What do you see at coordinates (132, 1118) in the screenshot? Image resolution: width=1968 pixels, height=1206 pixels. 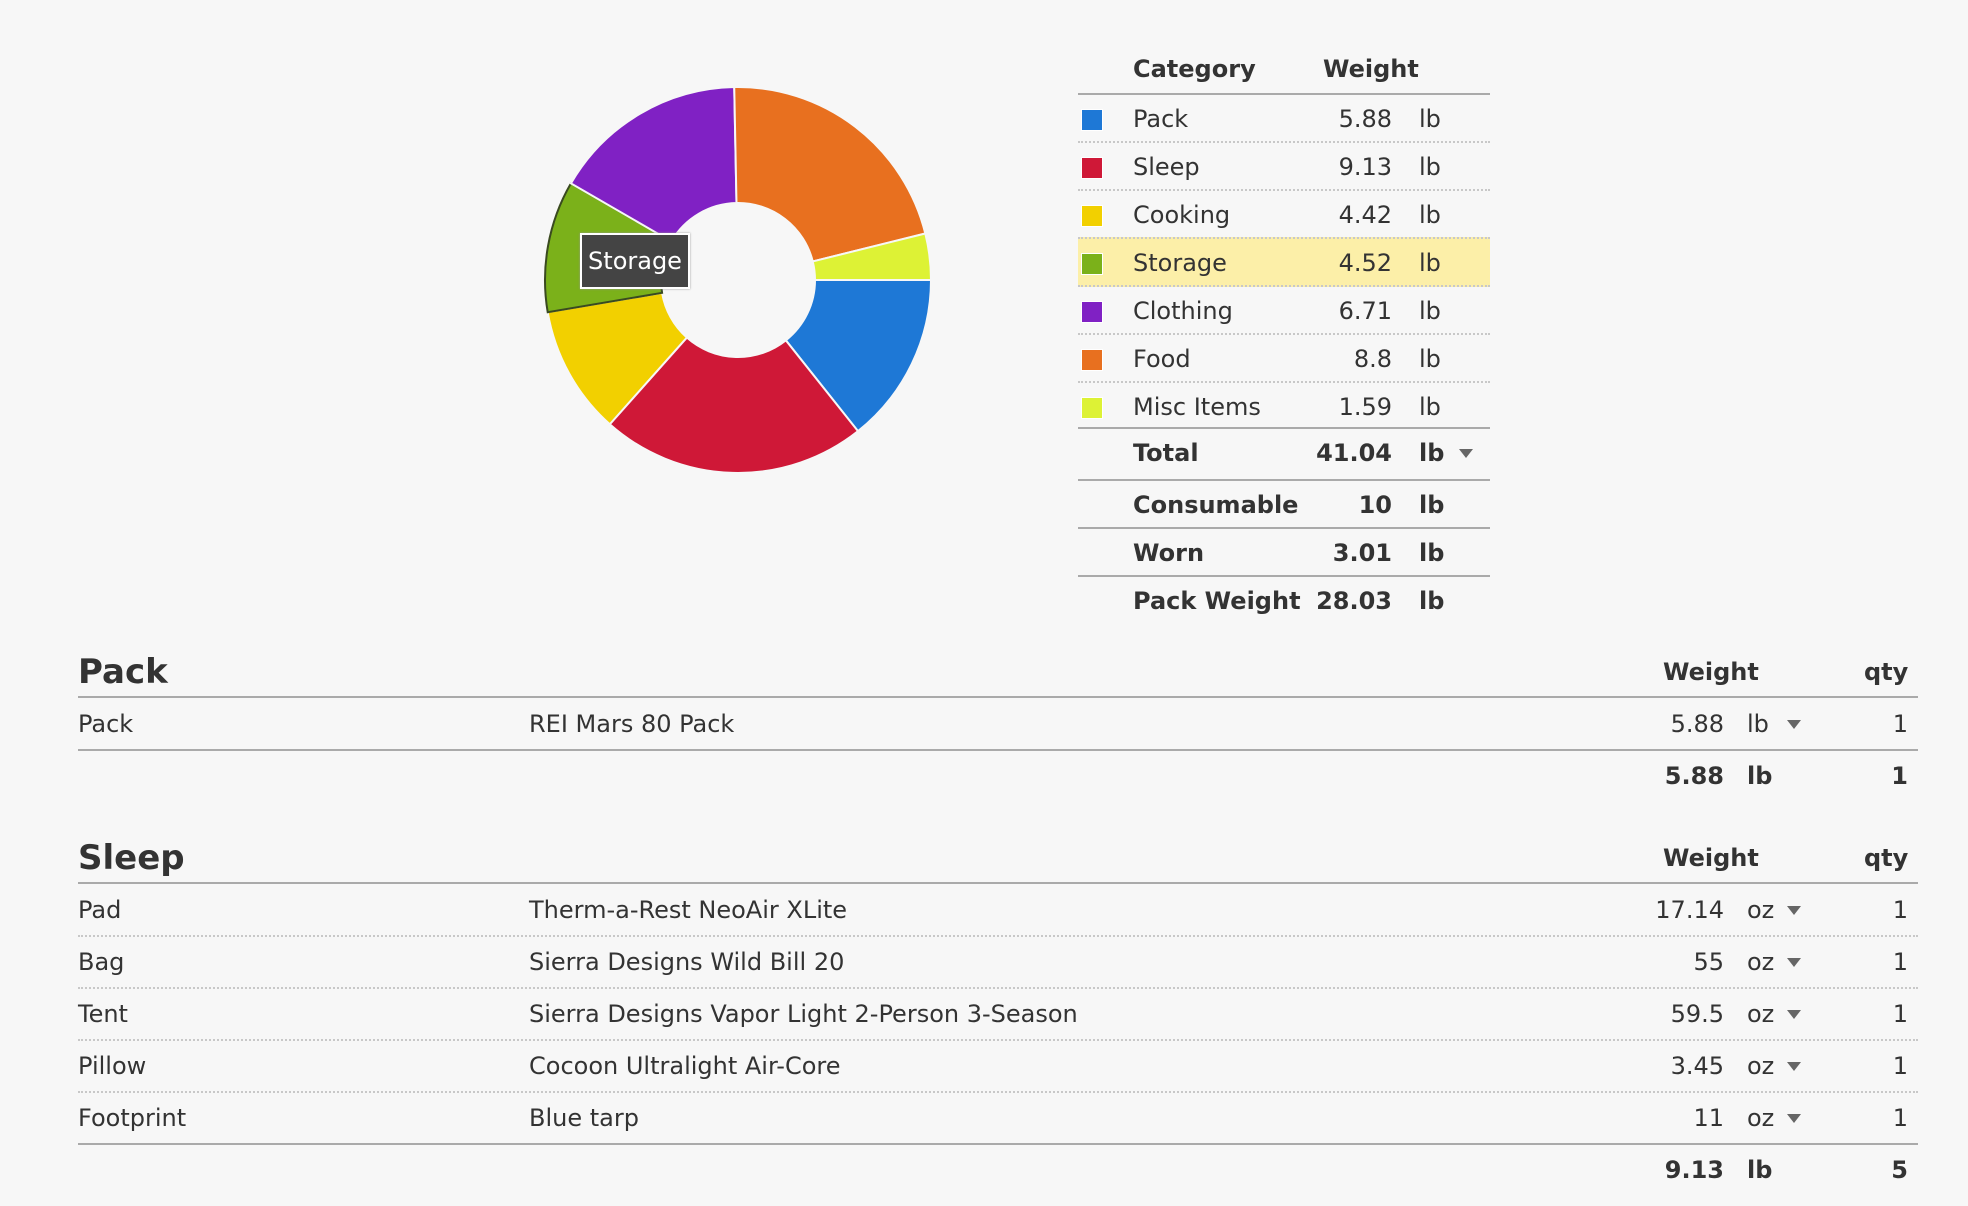 I see `item-name: Footprint` at bounding box center [132, 1118].